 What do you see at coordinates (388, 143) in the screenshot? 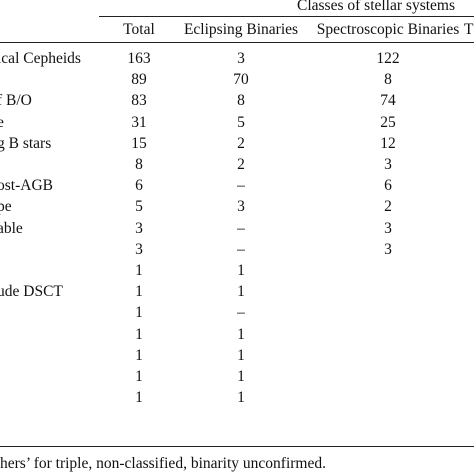
I see `cell-spectroscopic: 12` at bounding box center [388, 143].